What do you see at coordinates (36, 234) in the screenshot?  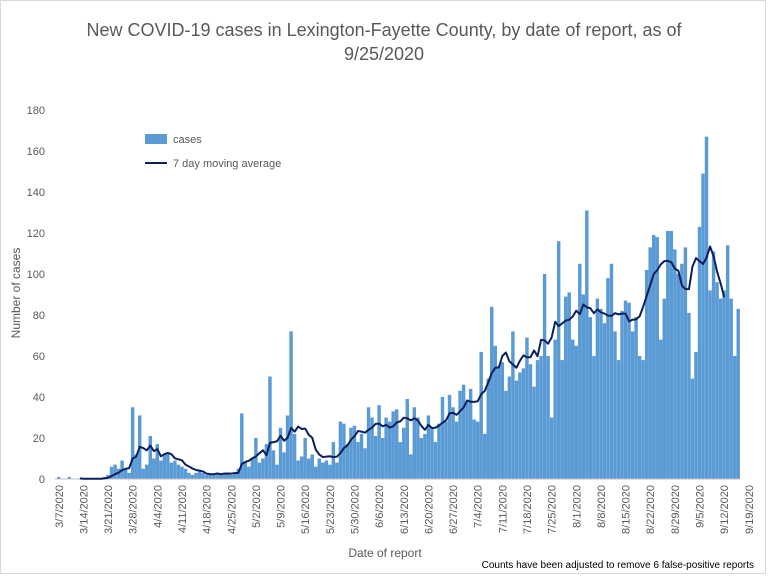 I see `y-tick-label: 120` at bounding box center [36, 234].